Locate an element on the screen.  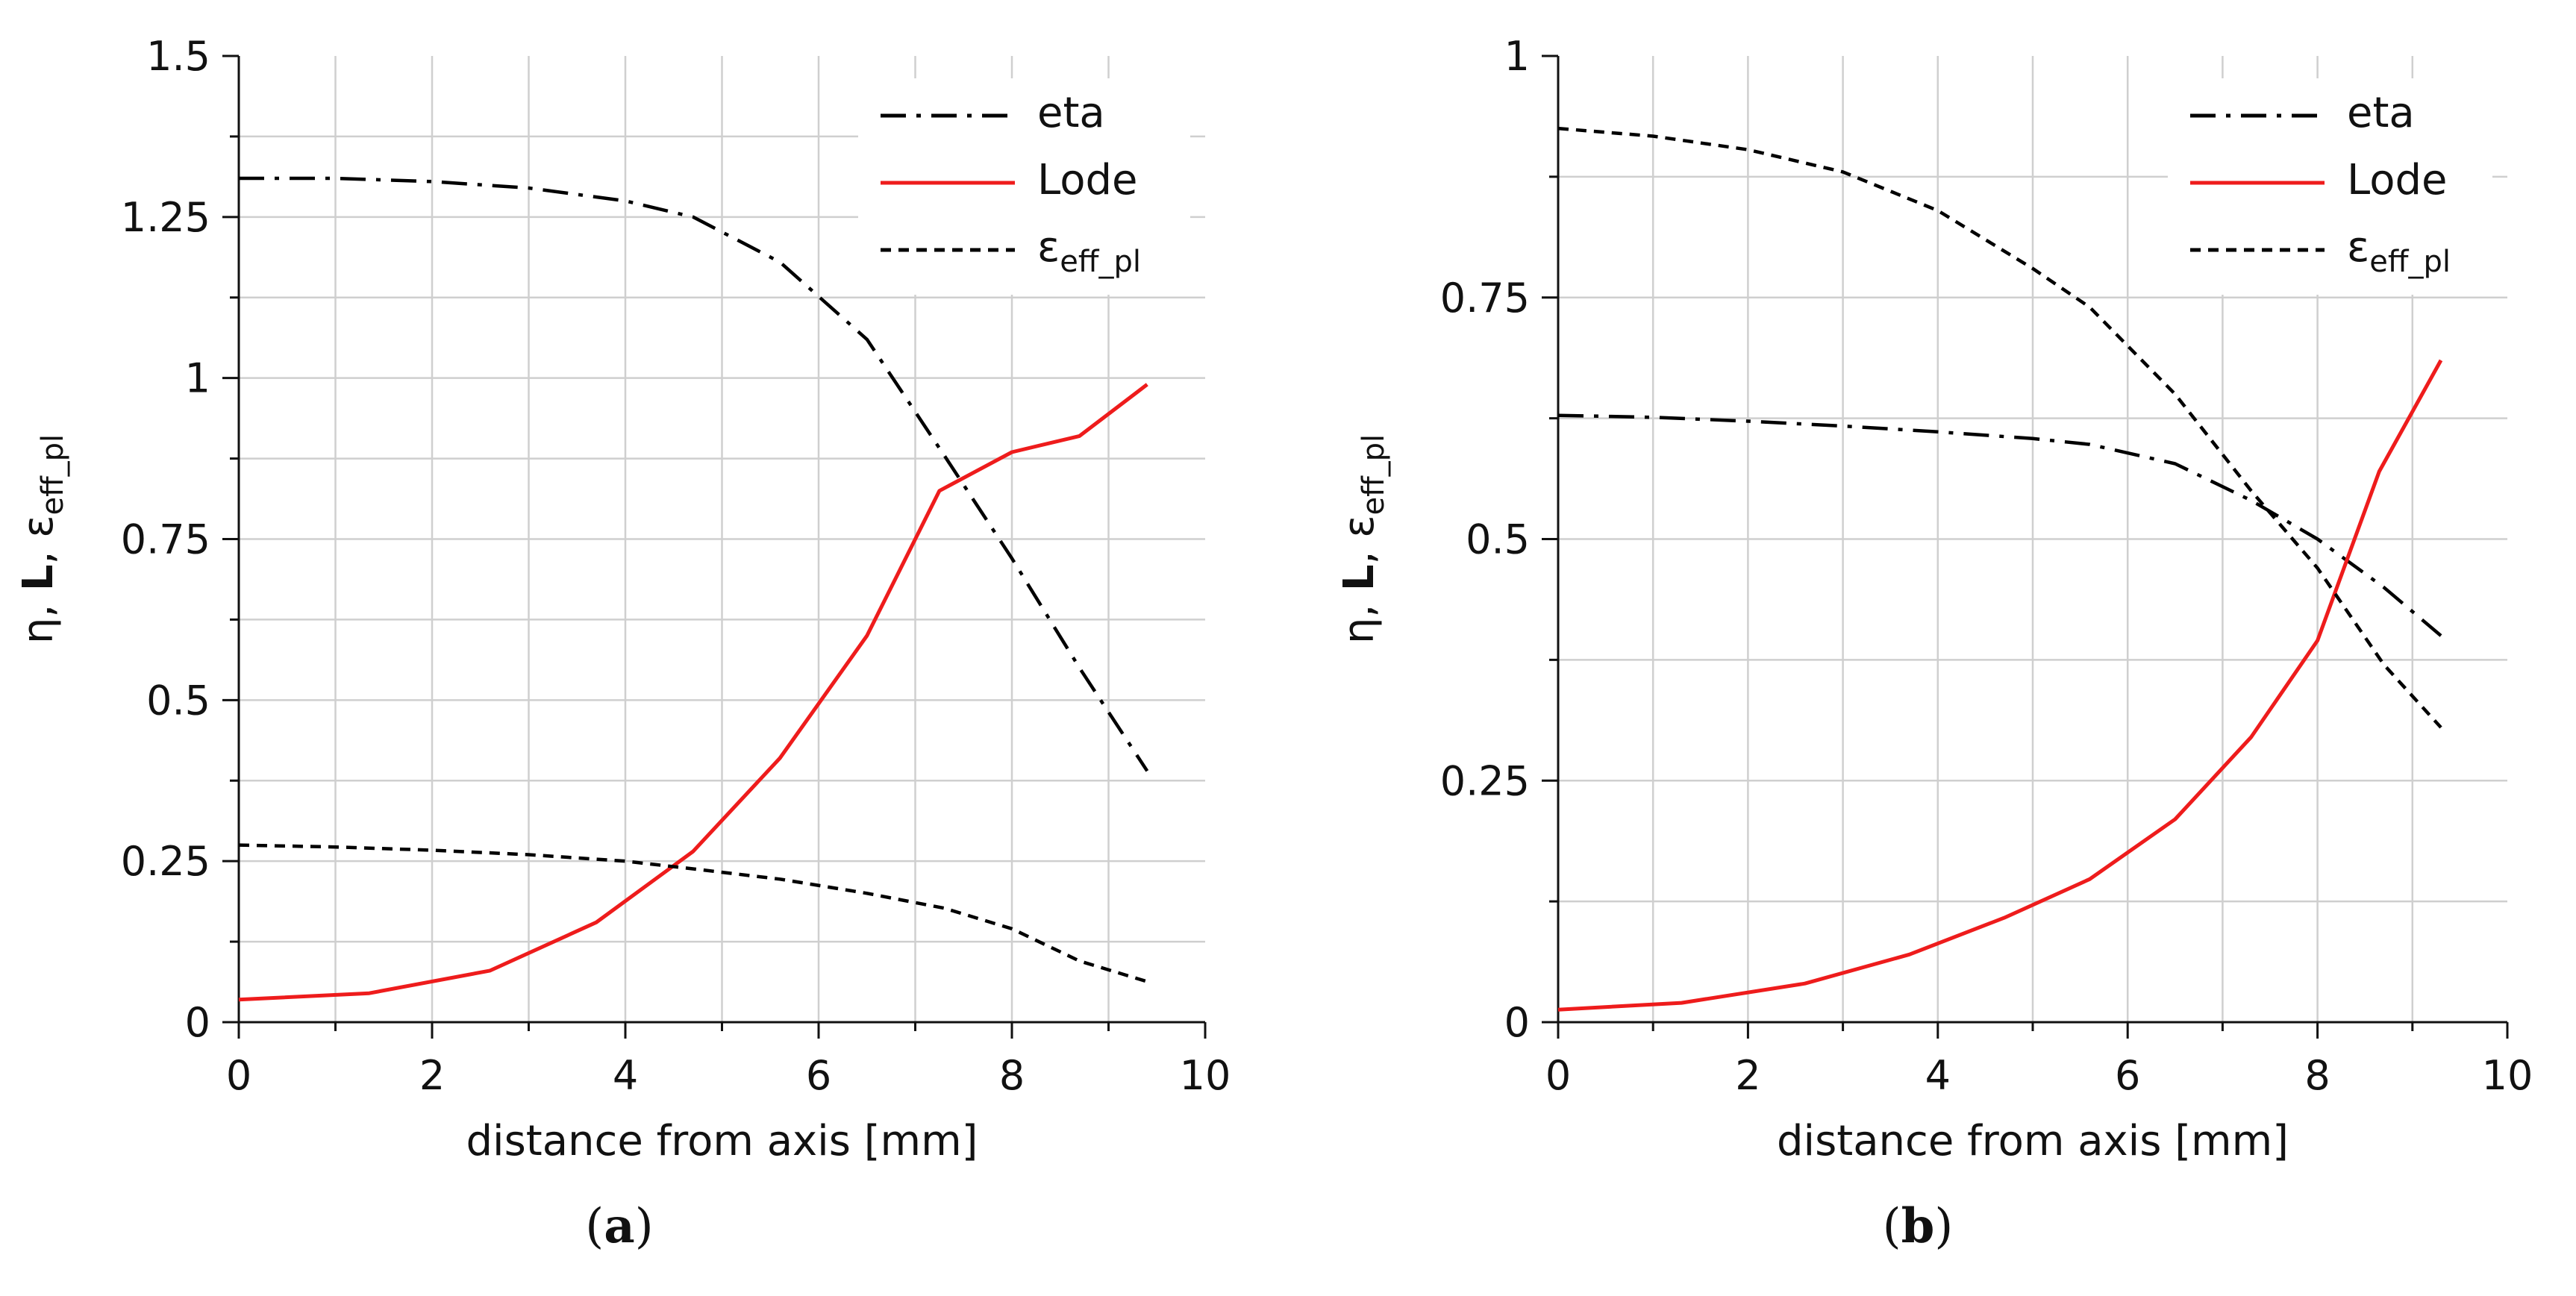
panel-caption: (b) is located at coordinates (1918, 1226).